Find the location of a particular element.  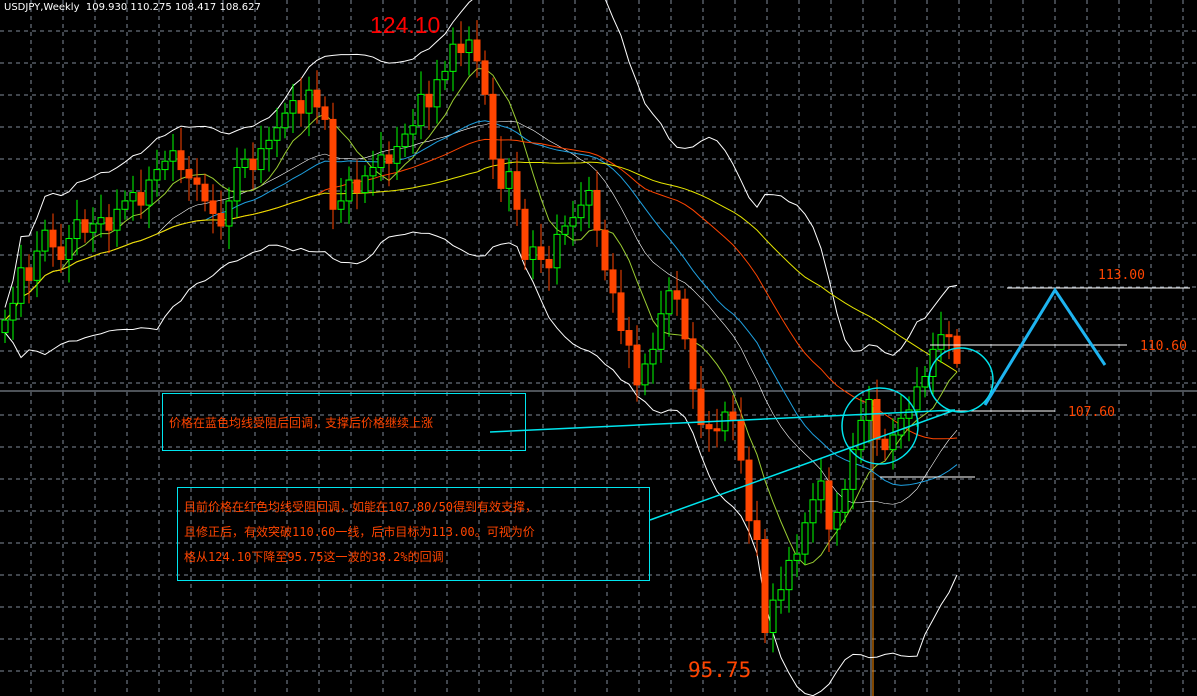

annotation-box-1: 价格在蓝色均线受阻后回调，支撑后价格继续上涨 is located at coordinates (344, 422).